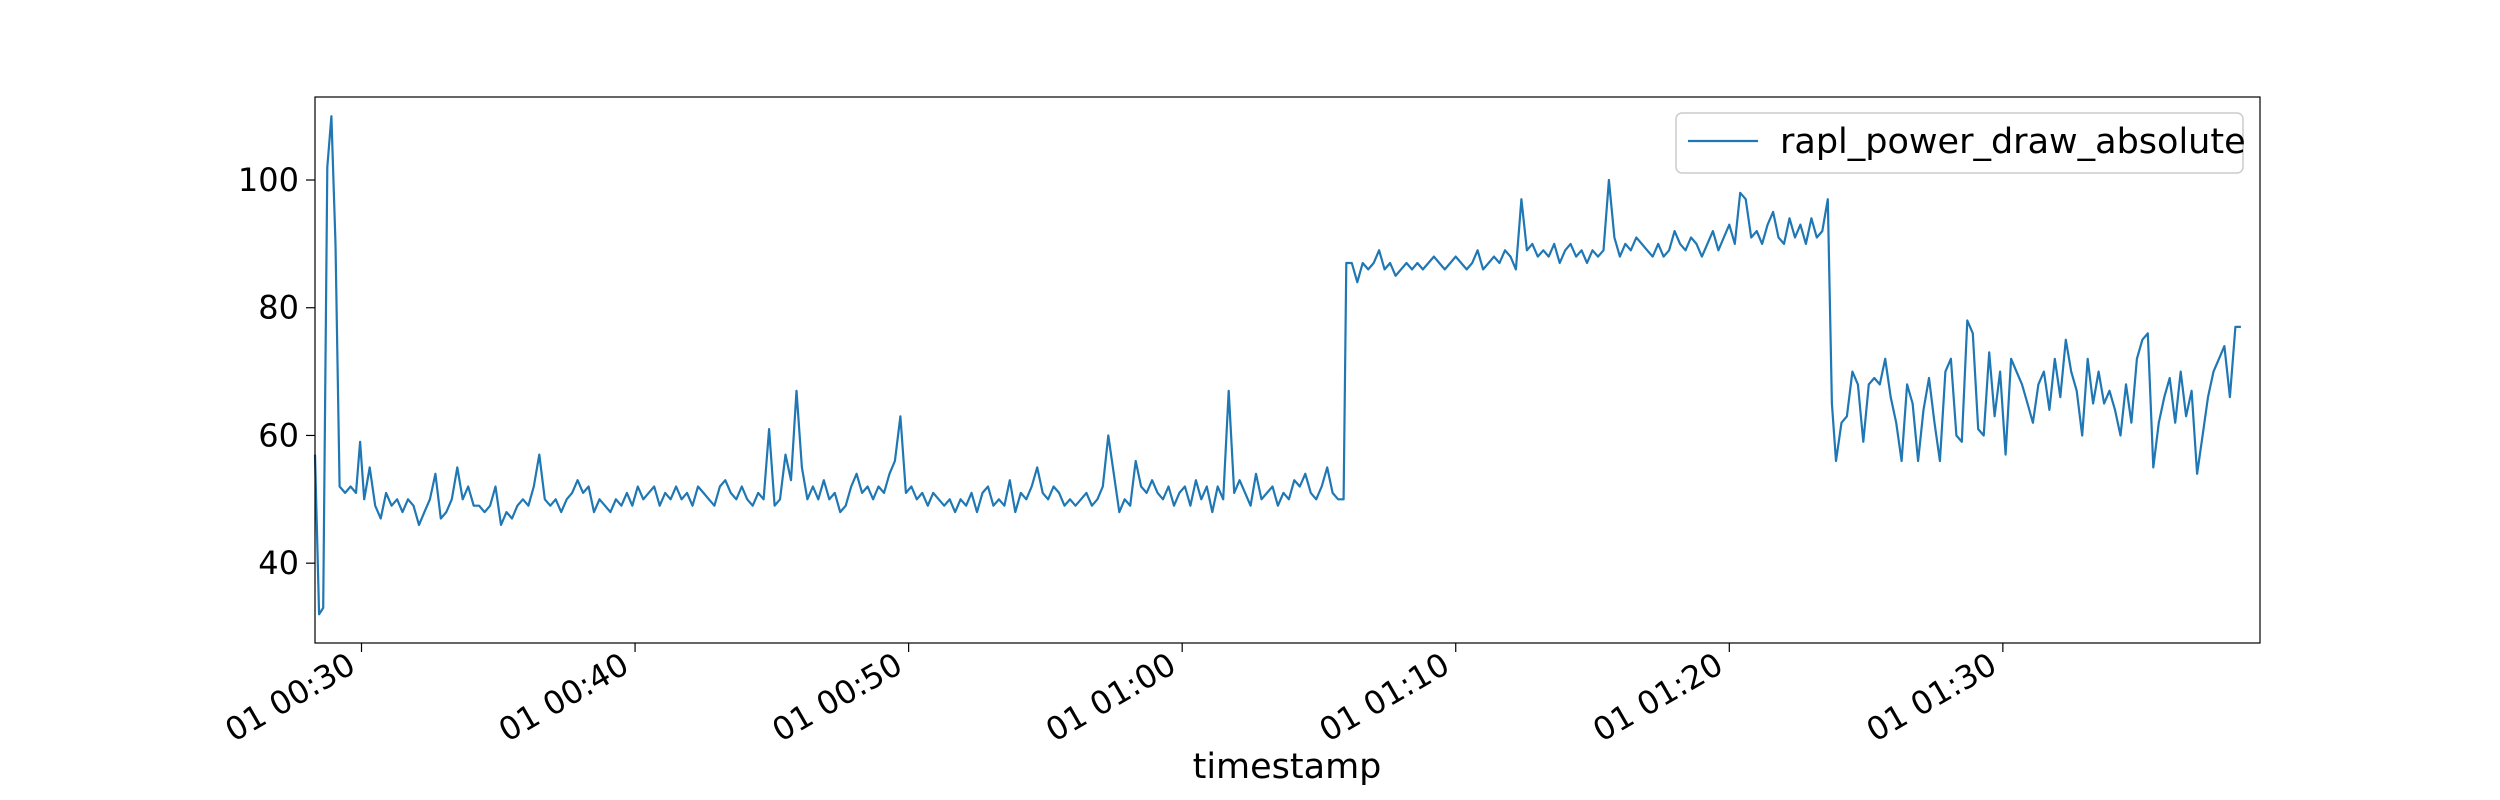 The height and width of the screenshot is (800, 2500). Describe the element at coordinates (276, 371) in the screenshot. I see `y-axis-ticks: 40 60 80 100` at that location.